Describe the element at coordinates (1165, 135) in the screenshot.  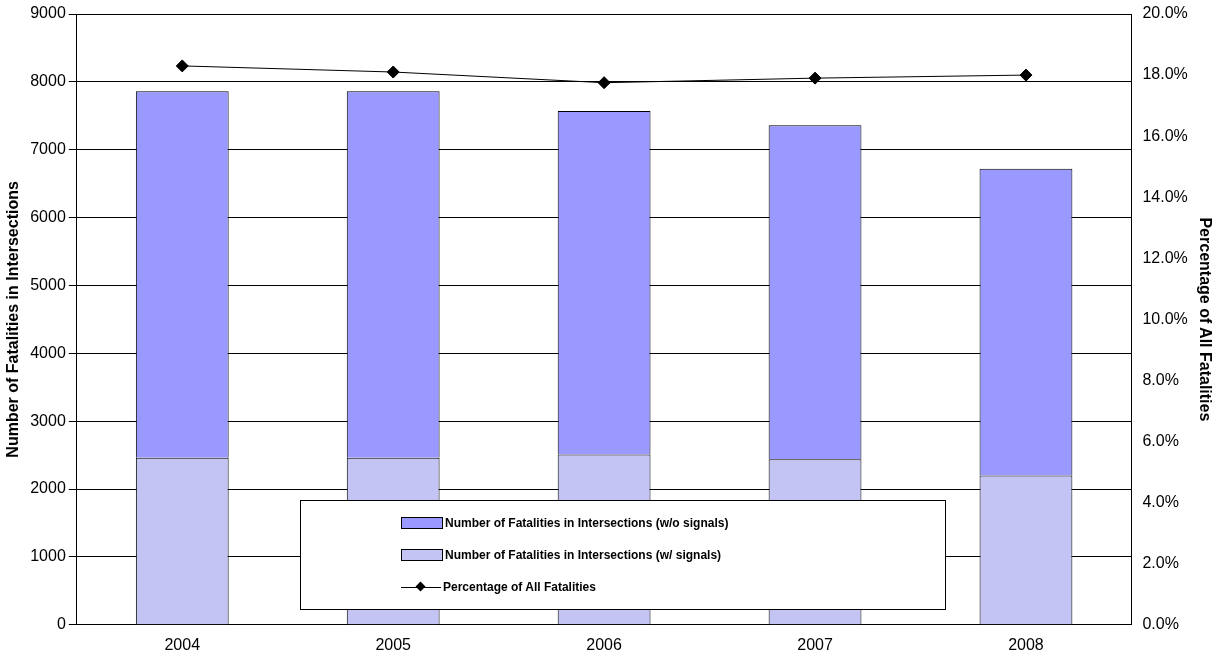
I see `y2-tick-label: 16.0%` at that location.